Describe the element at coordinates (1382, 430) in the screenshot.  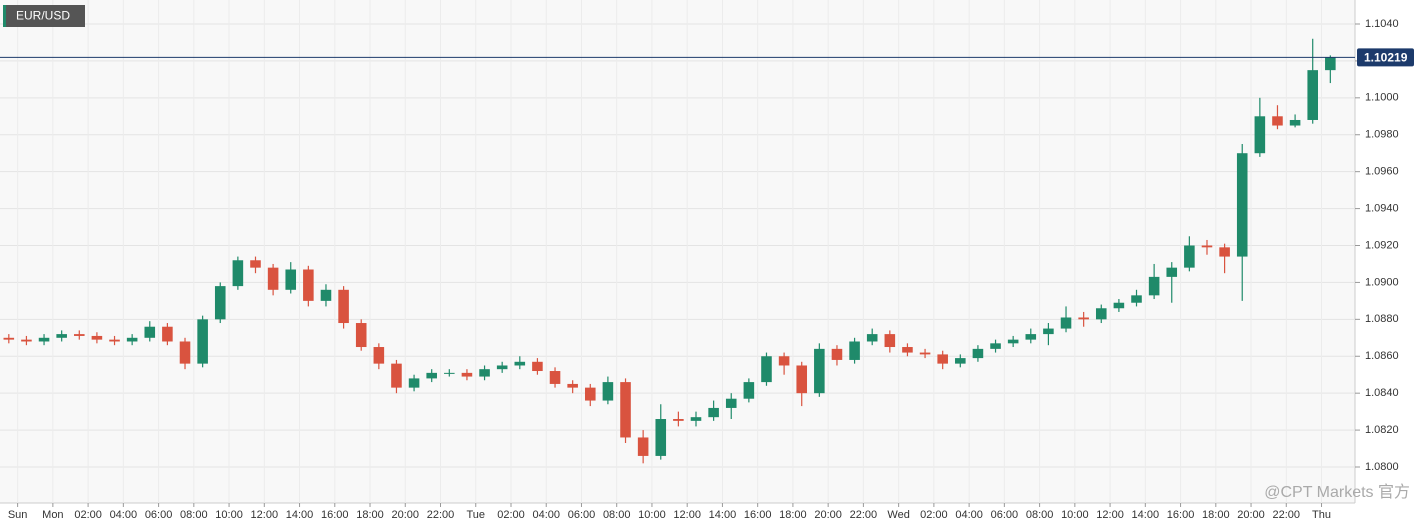
I see `y-tick-label: 1.0820` at that location.